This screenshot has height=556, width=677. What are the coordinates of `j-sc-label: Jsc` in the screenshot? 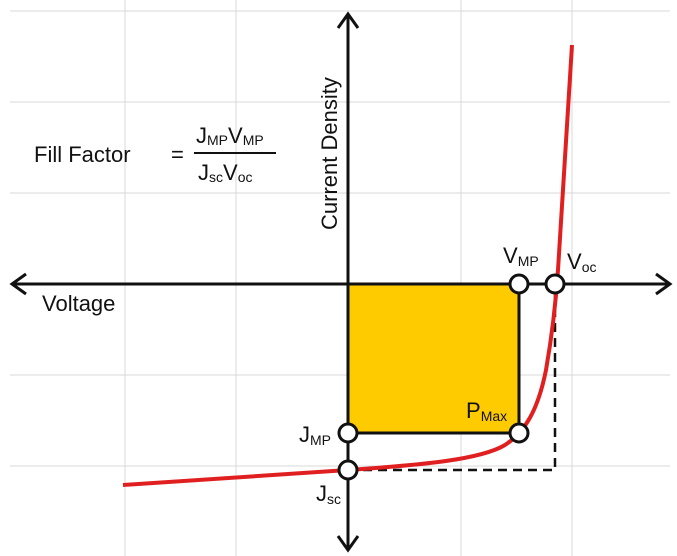 It's located at (328, 494).